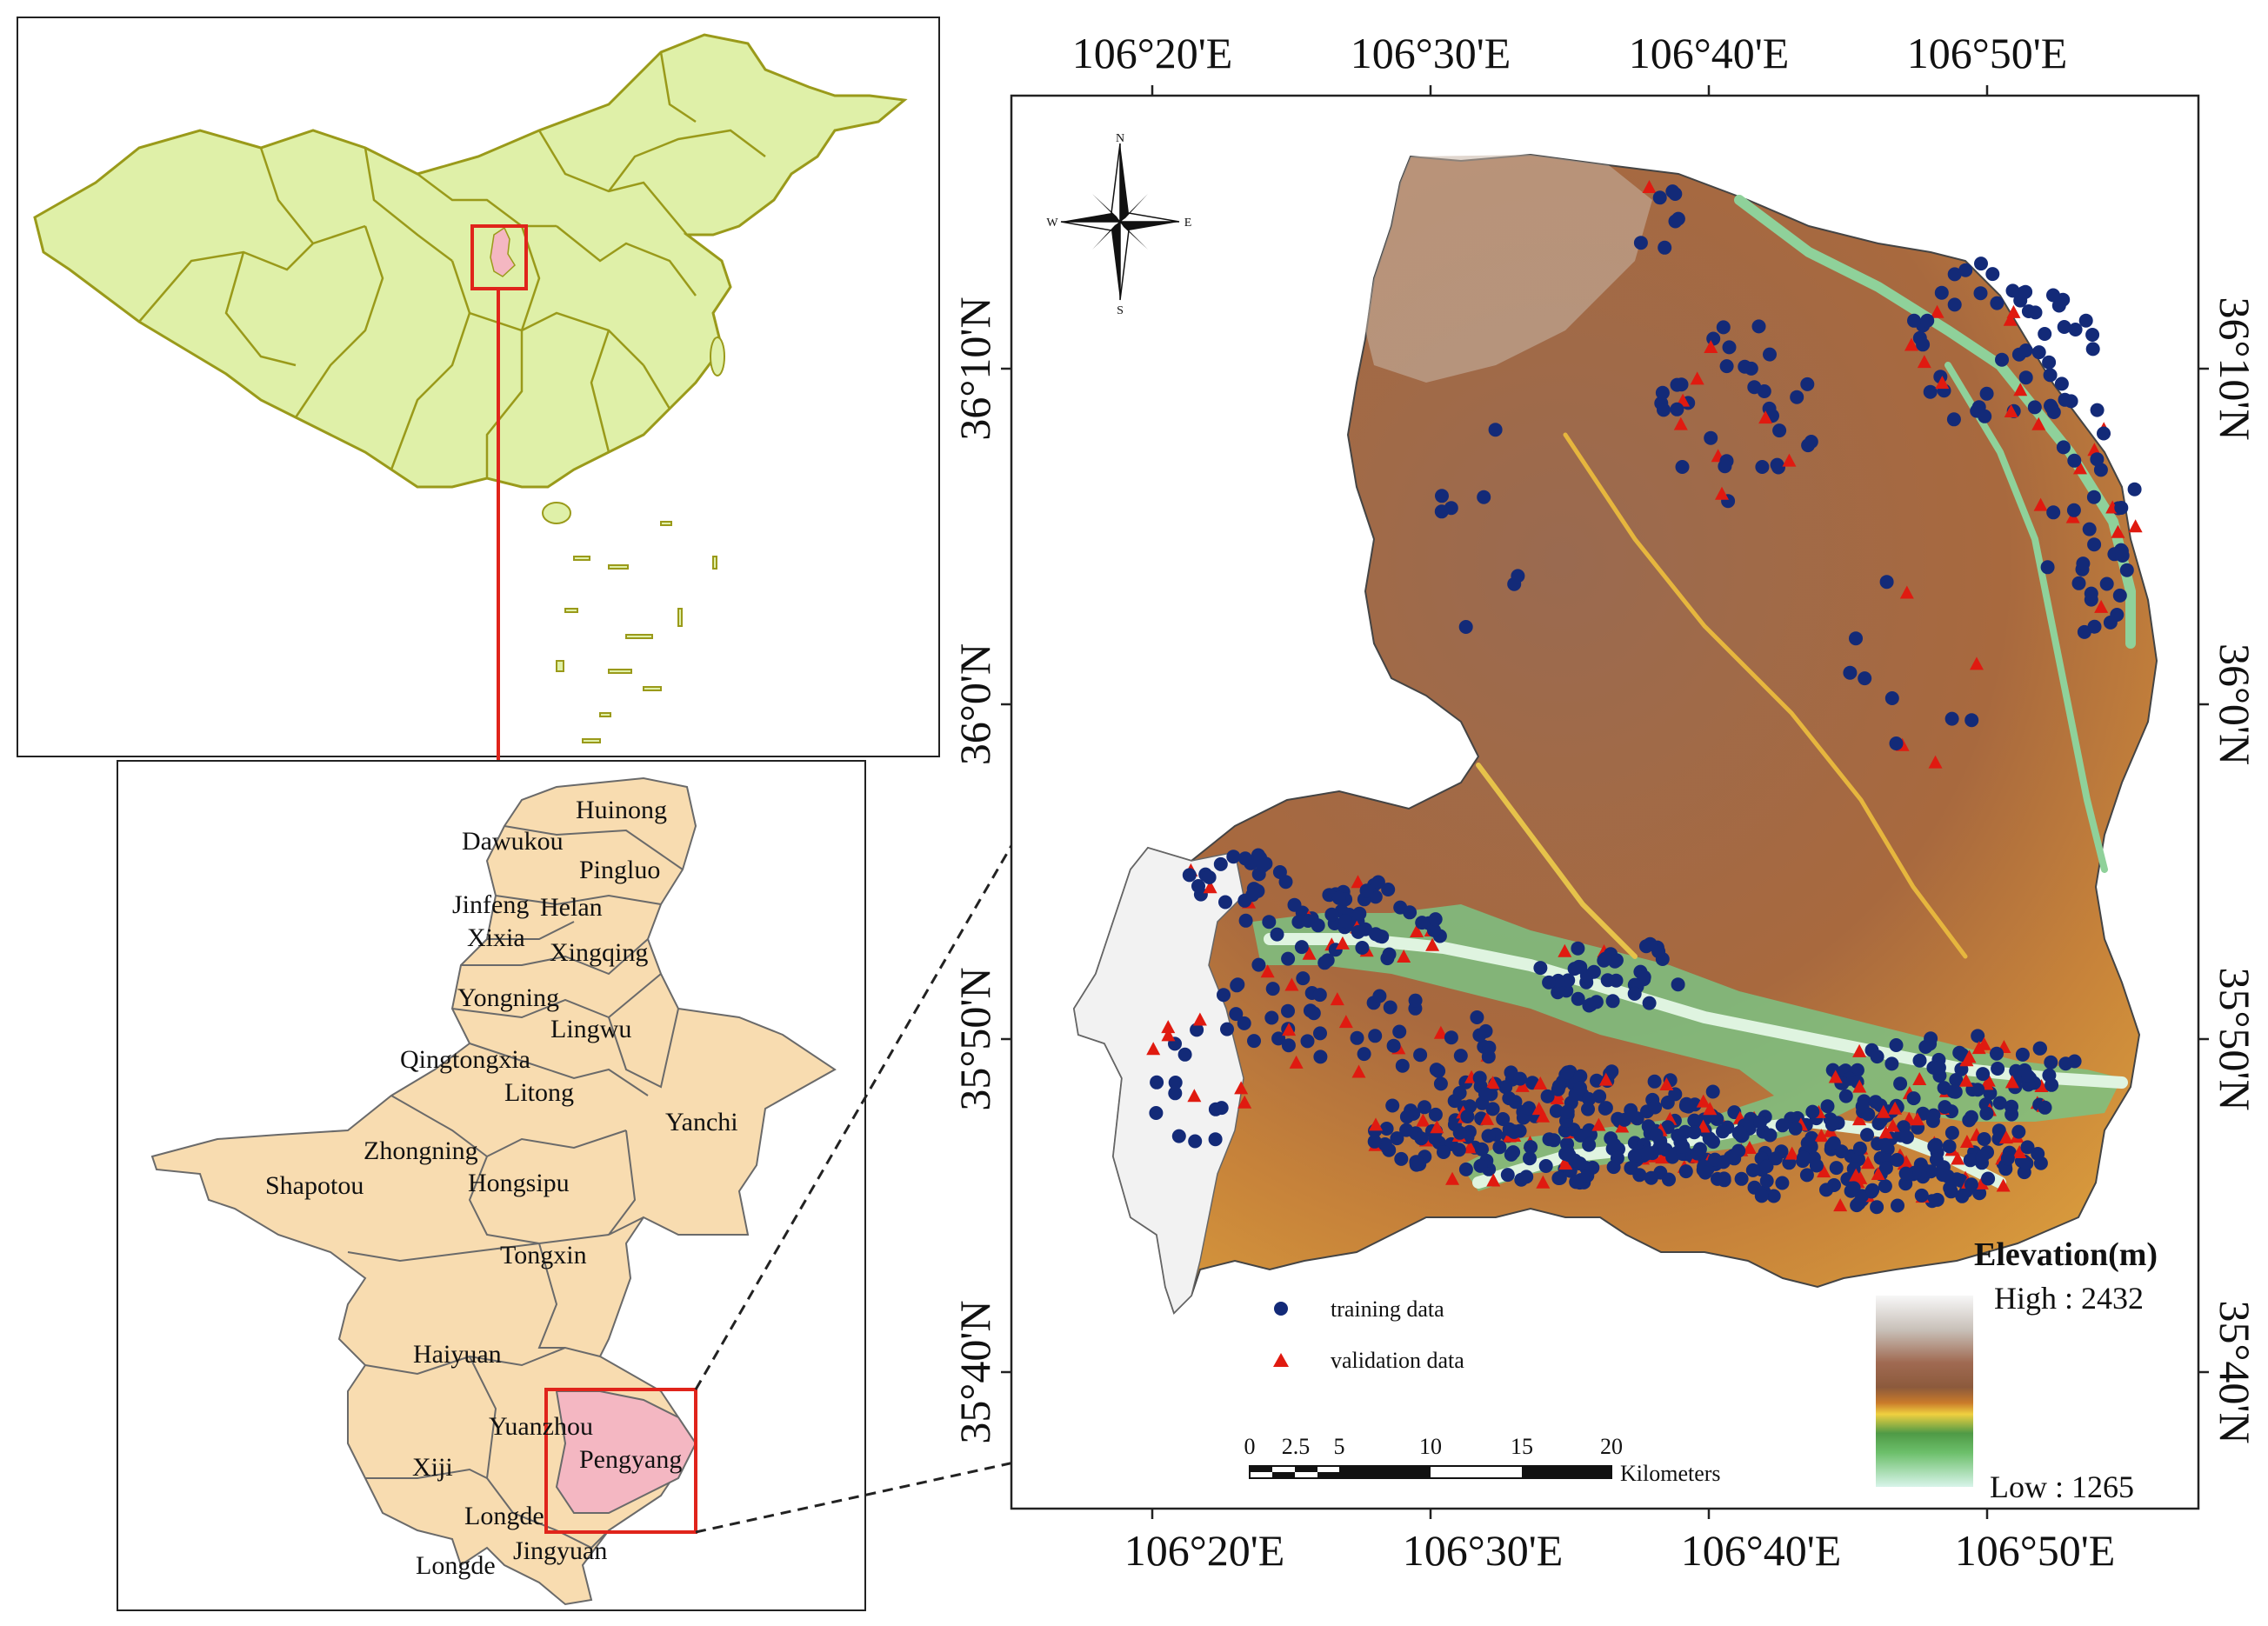 This screenshot has height=1626, width=2268. Describe the element at coordinates (1296, 1446) in the screenshot. I see `scale-tick-label: 2.5` at that location.